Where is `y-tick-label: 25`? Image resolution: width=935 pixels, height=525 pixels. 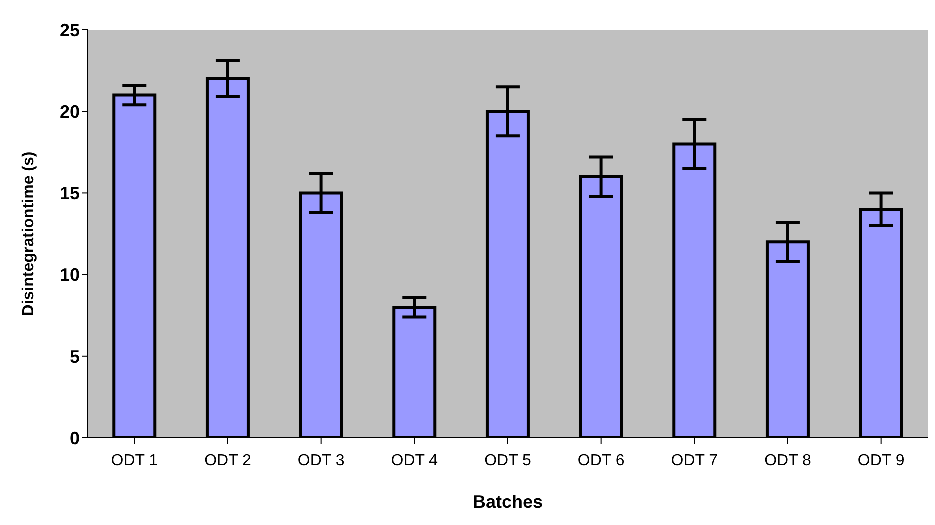 y-tick-label: 25 is located at coordinates (70, 30).